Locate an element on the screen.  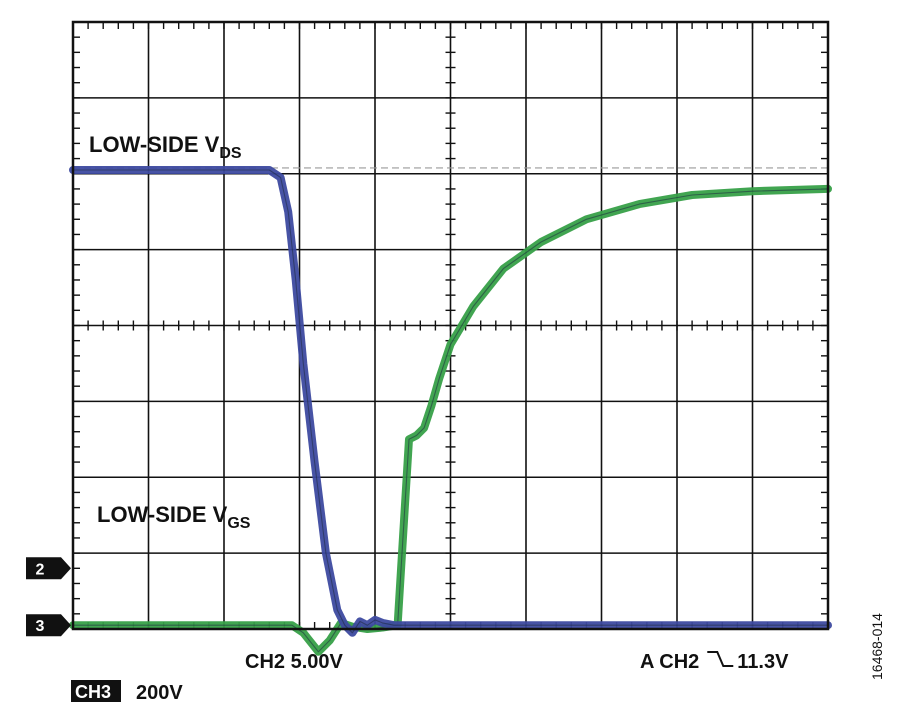
vds-series-label: LOW-SIDE VDS is located at coordinates (165, 147).